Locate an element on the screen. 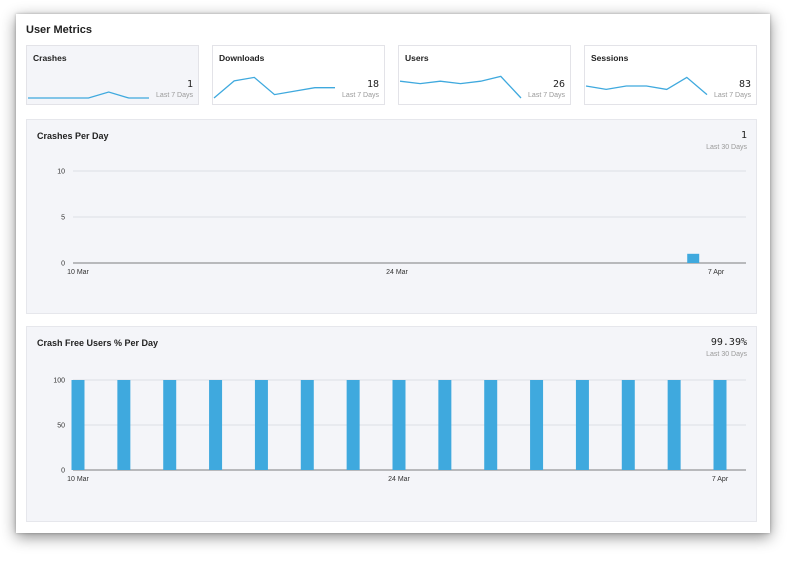  card-crashes: Crashes 1 Last 7 Days is located at coordinates (112, 75).